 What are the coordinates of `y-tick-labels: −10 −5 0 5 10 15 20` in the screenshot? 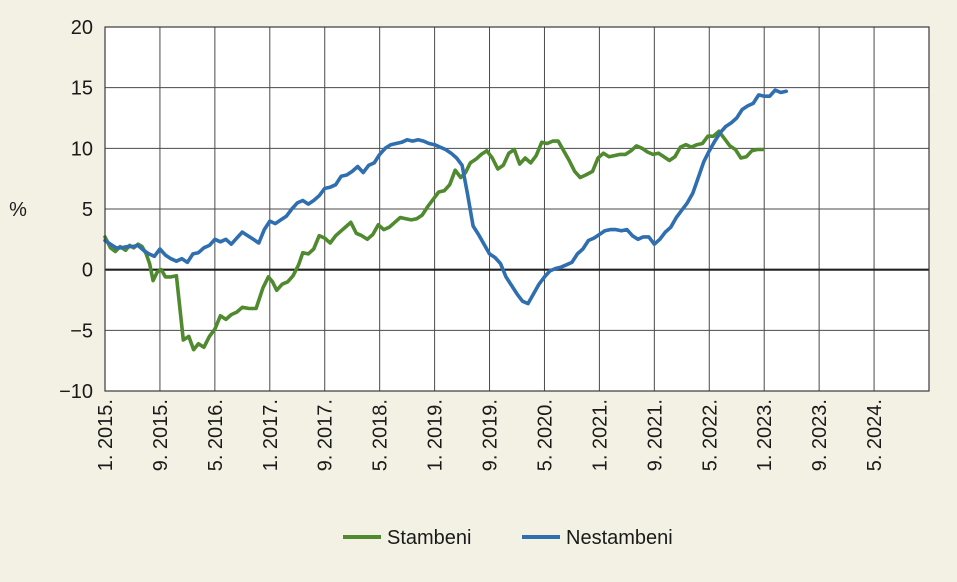 It's located at (76, 210).